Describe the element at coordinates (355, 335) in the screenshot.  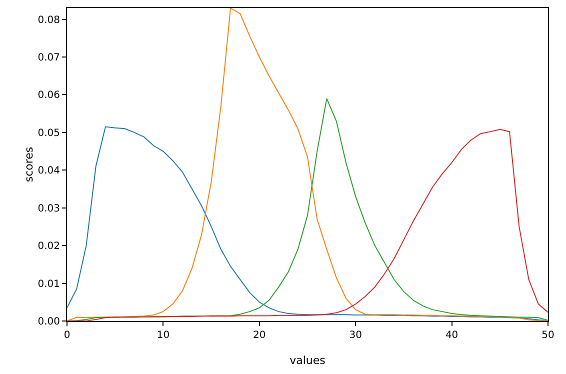
I see `x-tick-label: 30` at that location.